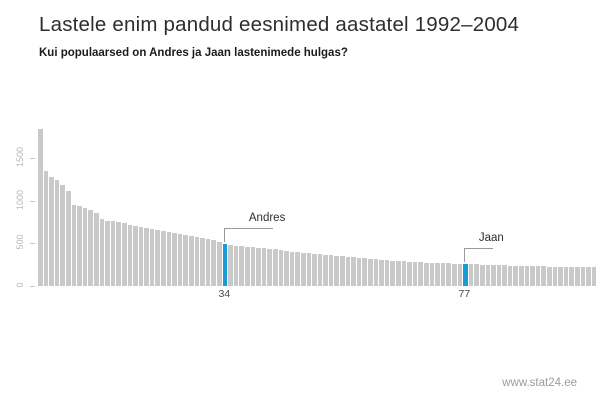 This screenshot has width=600, height=400. Describe the element at coordinates (539, 383) in the screenshot. I see `source-link: www.stat24.ee` at that location.